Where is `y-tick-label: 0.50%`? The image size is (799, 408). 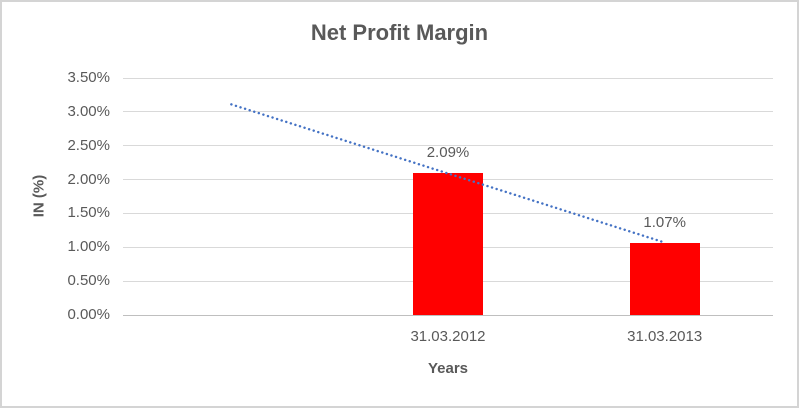 y-tick-label: 0.50% is located at coordinates (88, 281).